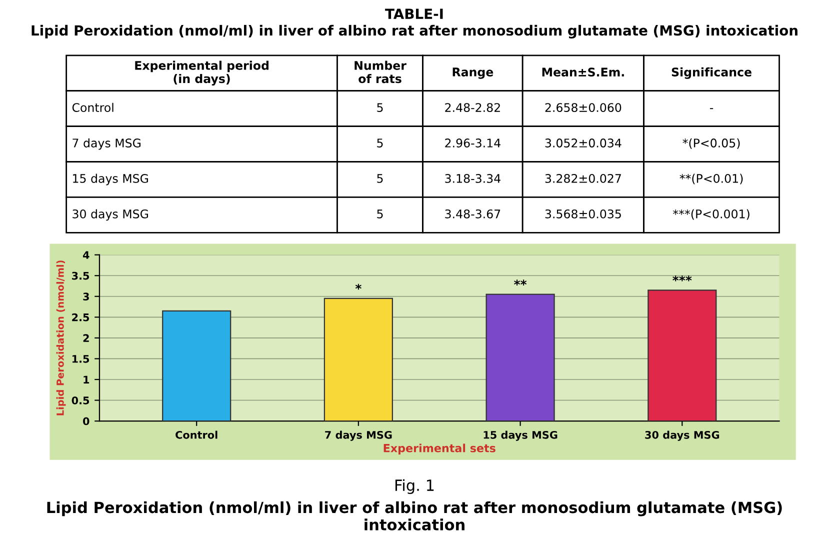 The height and width of the screenshot is (554, 829). What do you see at coordinates (414, 13) in the screenshot?
I see `text: TABLE-I` at bounding box center [414, 13].